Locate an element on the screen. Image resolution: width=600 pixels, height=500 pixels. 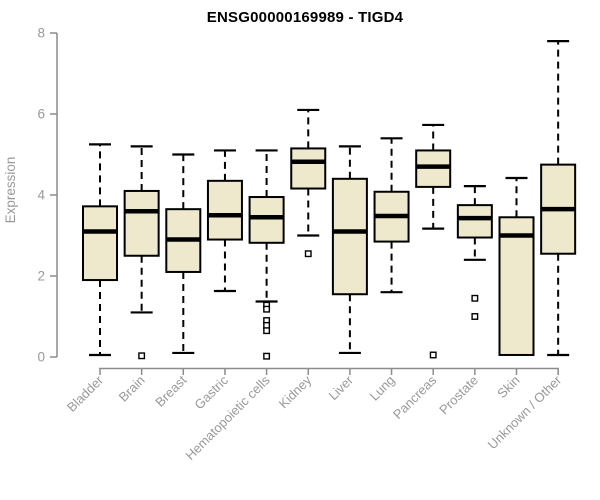
y-tick-label: 6 is located at coordinates (41, 114).